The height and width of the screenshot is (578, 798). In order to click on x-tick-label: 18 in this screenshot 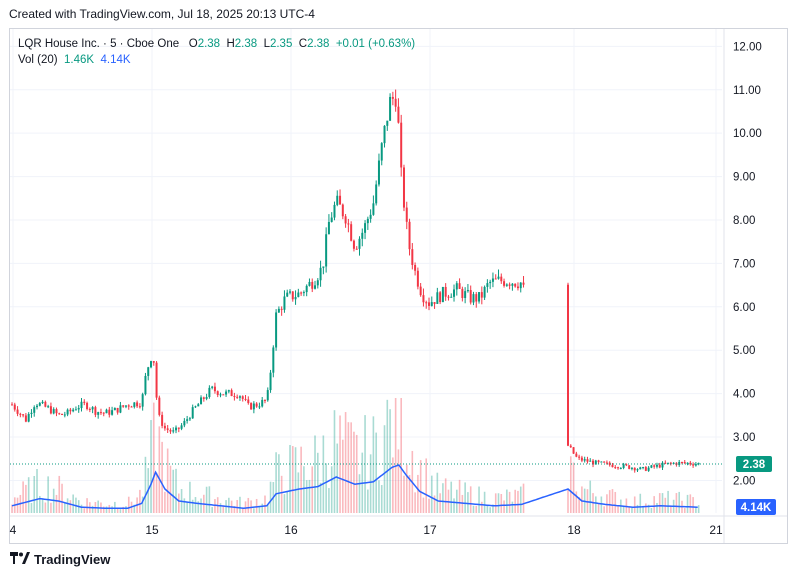, I will do `click(574, 530)`.